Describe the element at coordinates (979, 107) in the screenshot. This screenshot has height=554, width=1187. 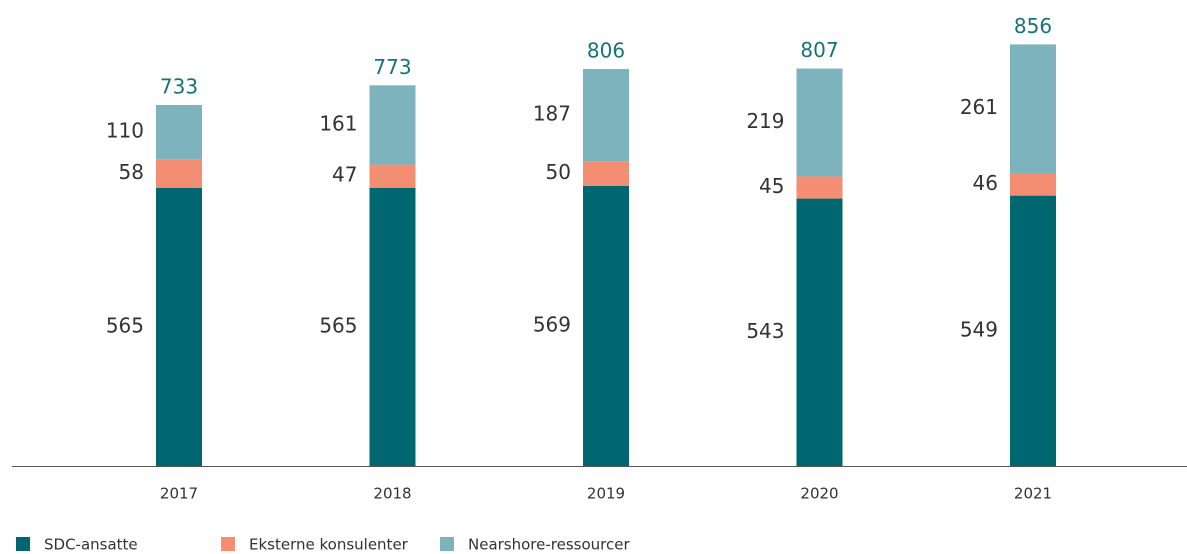
I see `segment-label: 261` at that location.